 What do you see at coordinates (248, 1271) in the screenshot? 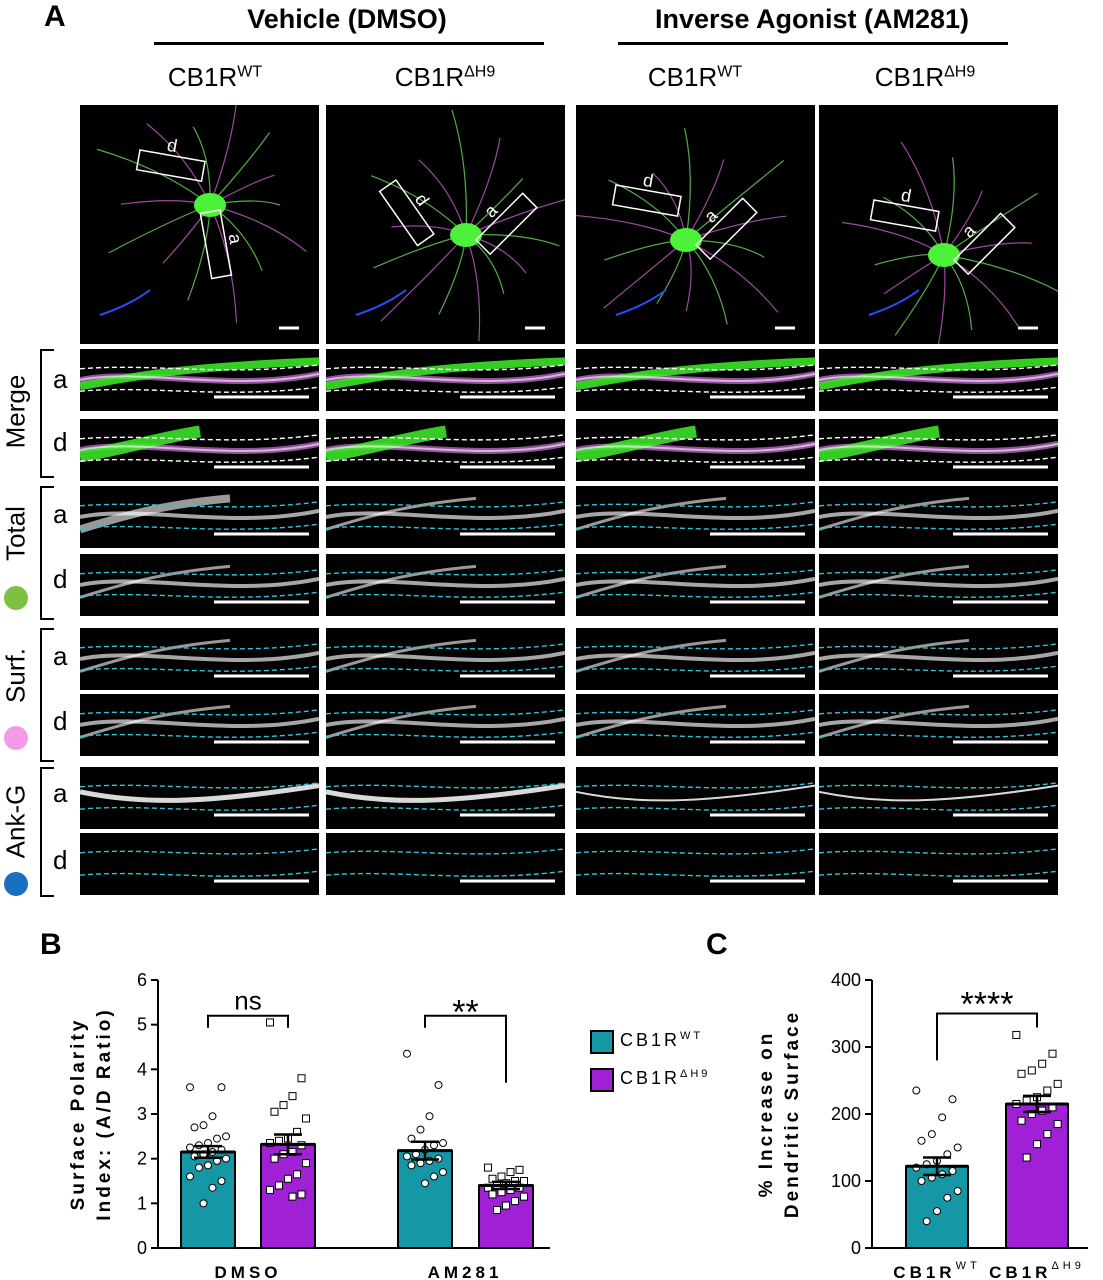
I see `x-tick-label: DMSO` at bounding box center [248, 1271].